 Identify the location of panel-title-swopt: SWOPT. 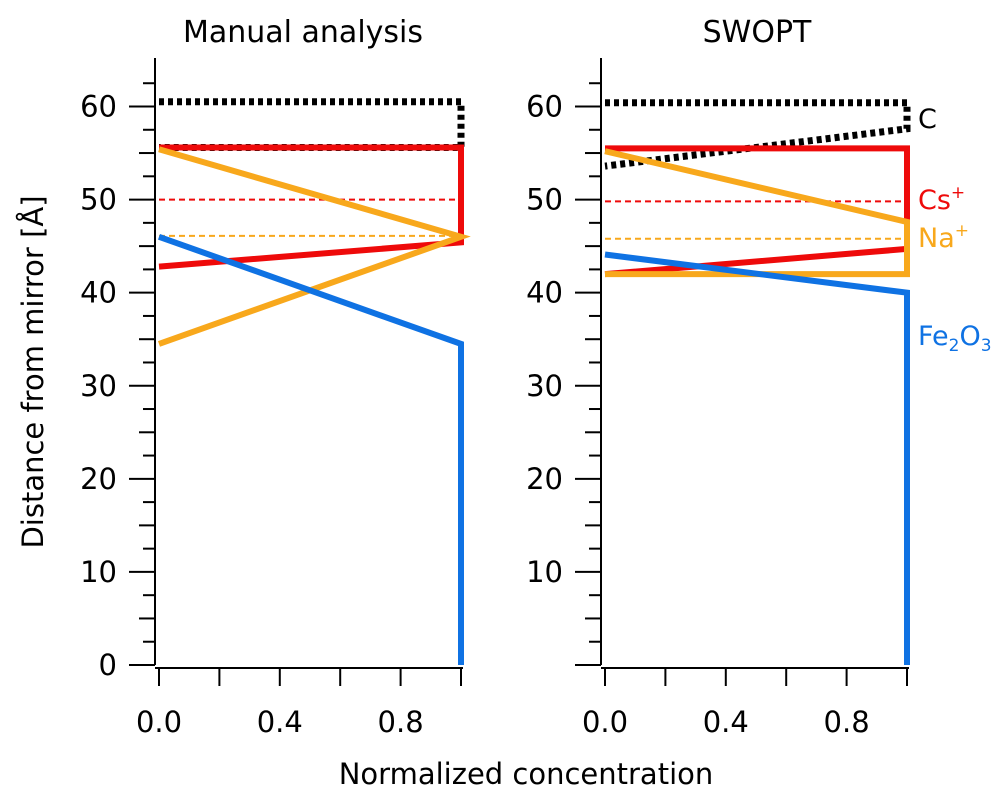
(757, 32).